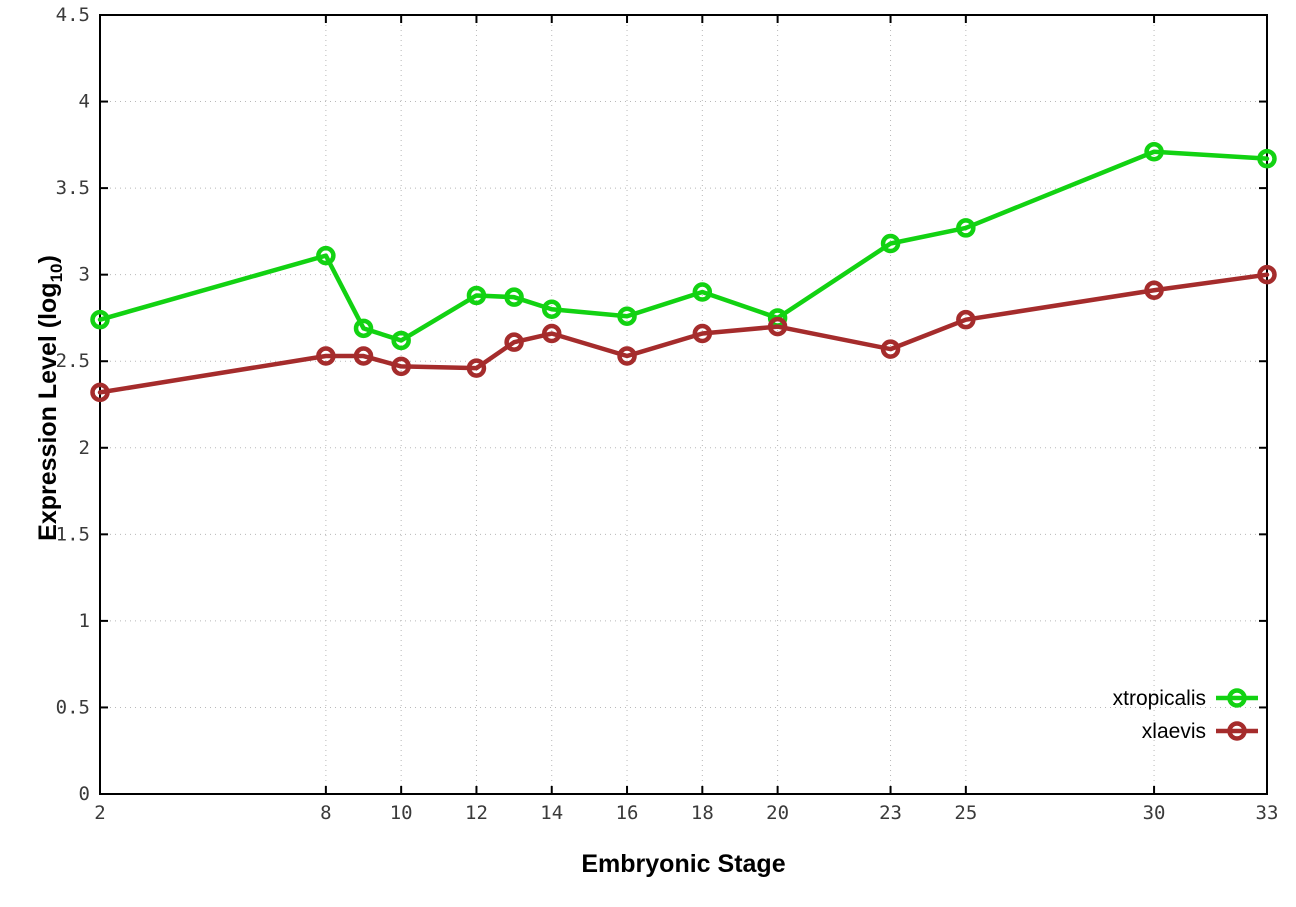  What do you see at coordinates (84, 621) in the screenshot?
I see `y-tick-label: 1` at bounding box center [84, 621].